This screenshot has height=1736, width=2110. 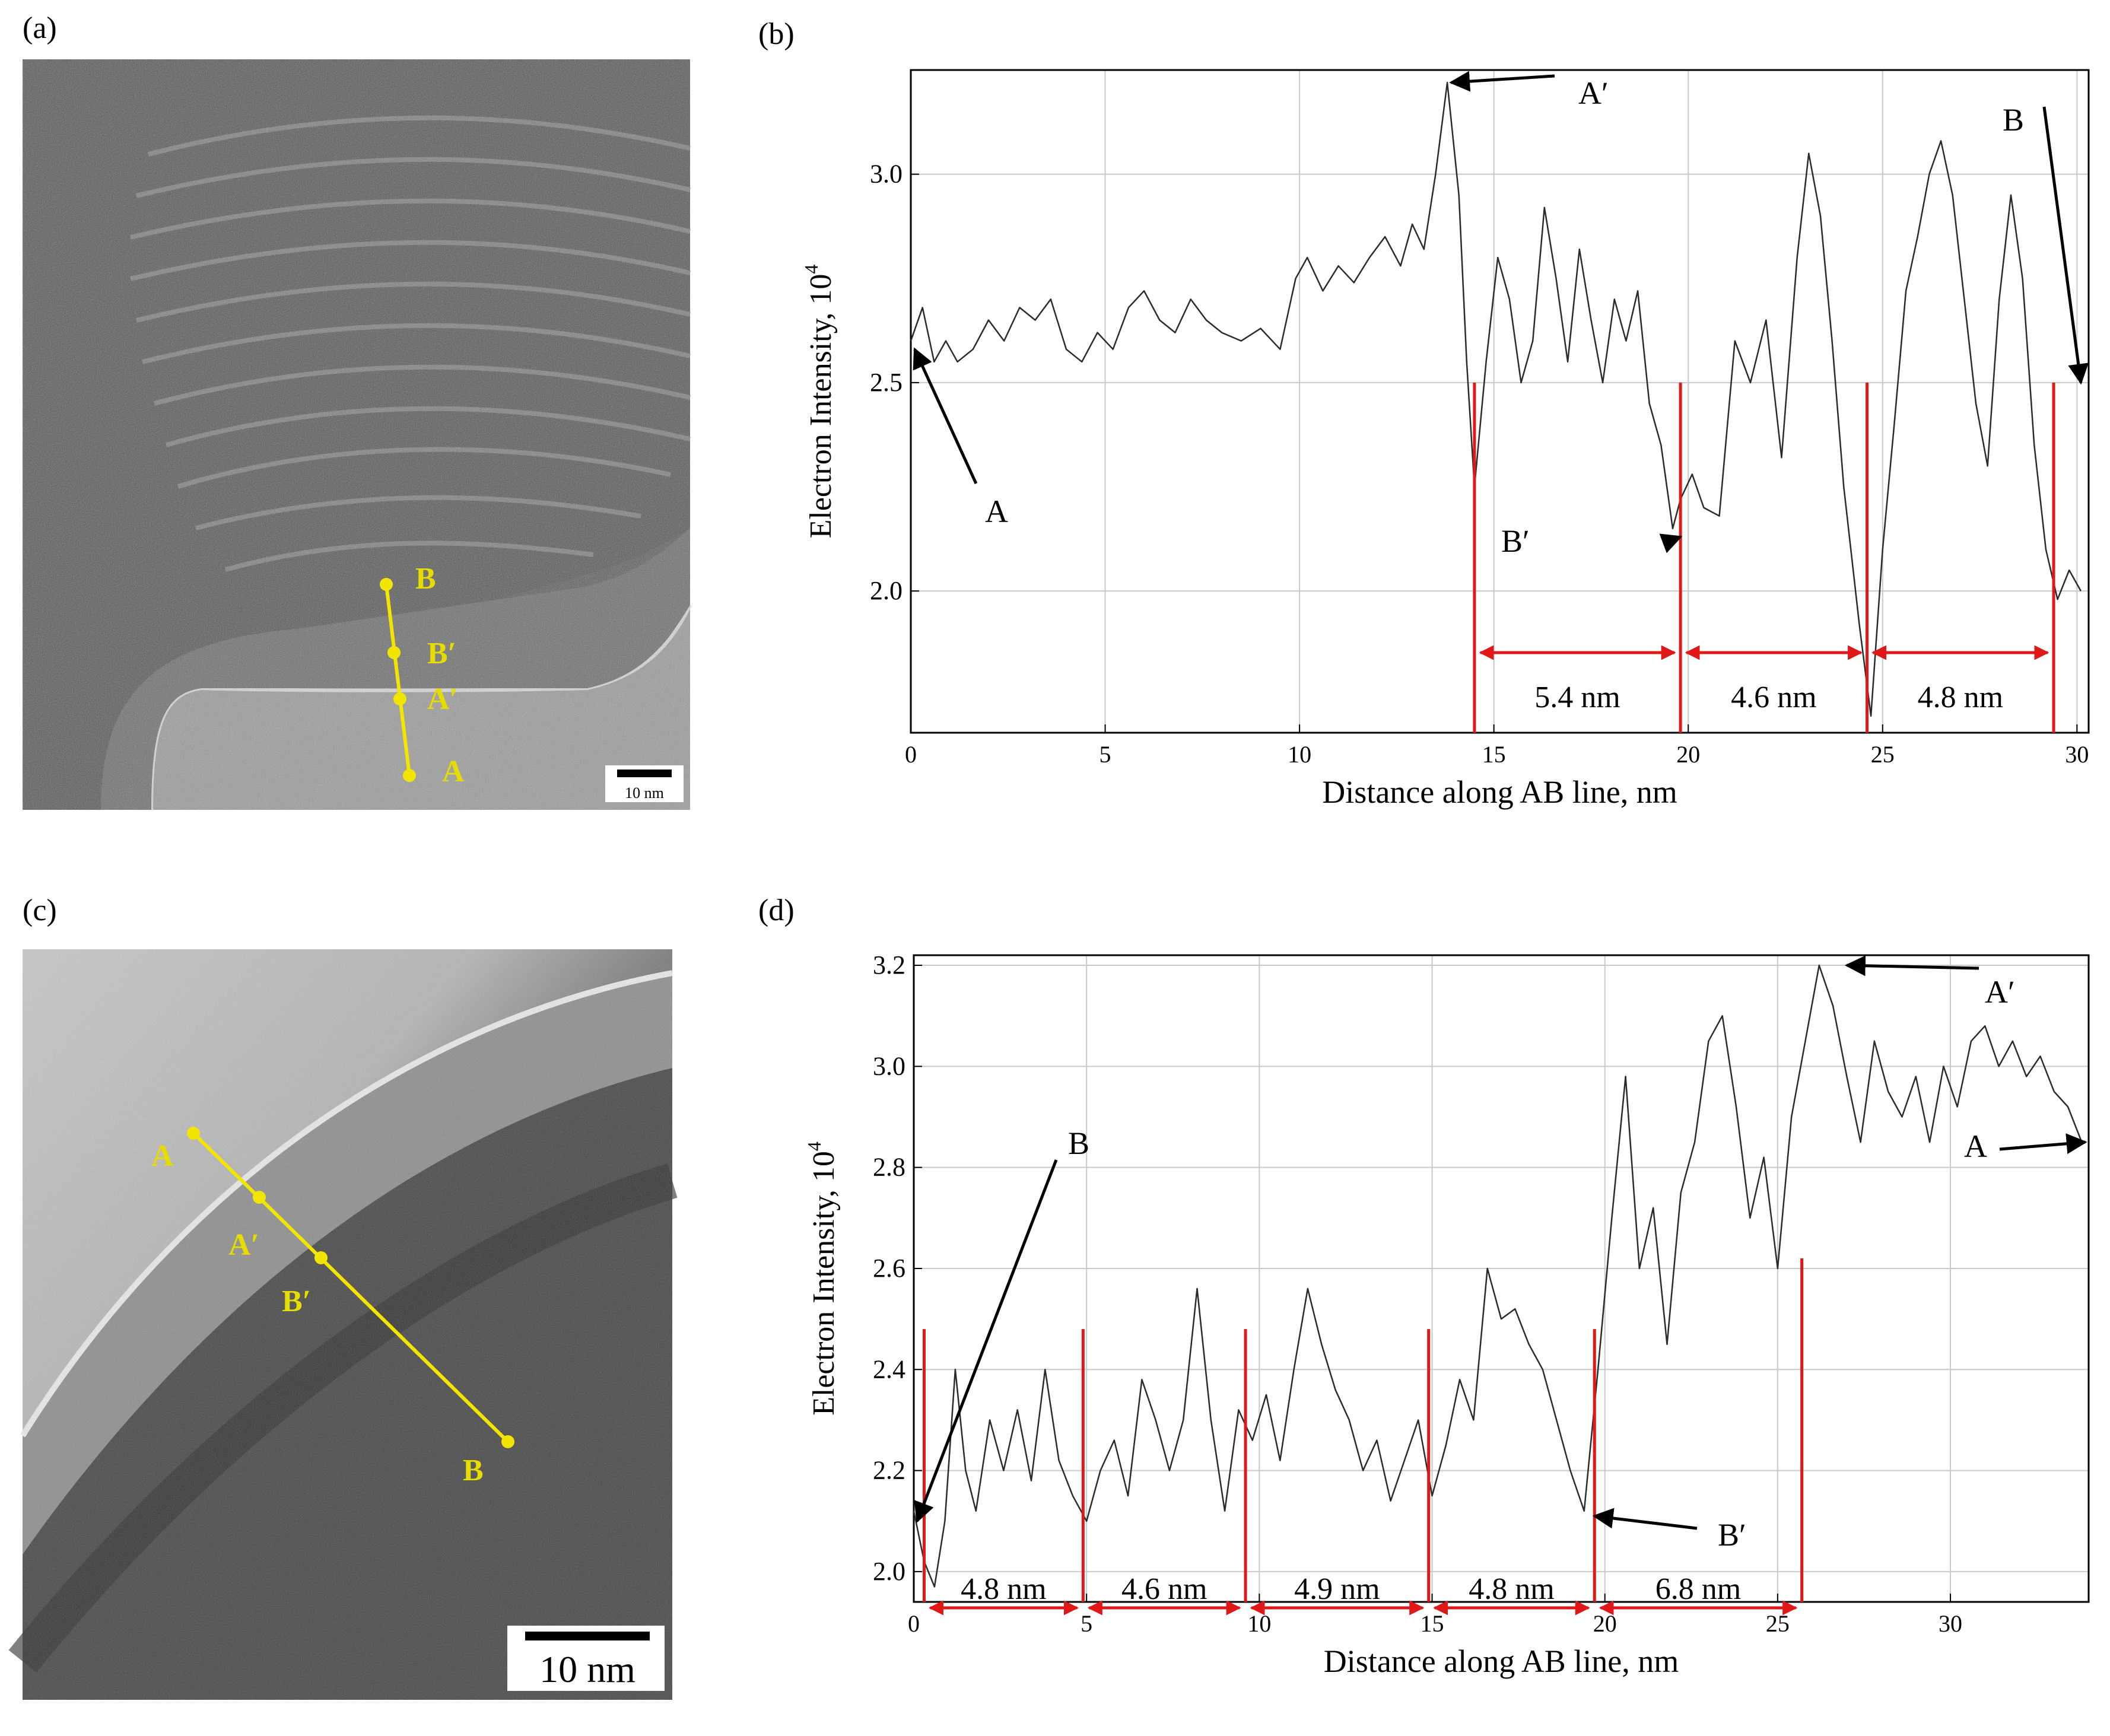 I want to click on annotation-d-b-arrow, so click(x=986, y=1341).